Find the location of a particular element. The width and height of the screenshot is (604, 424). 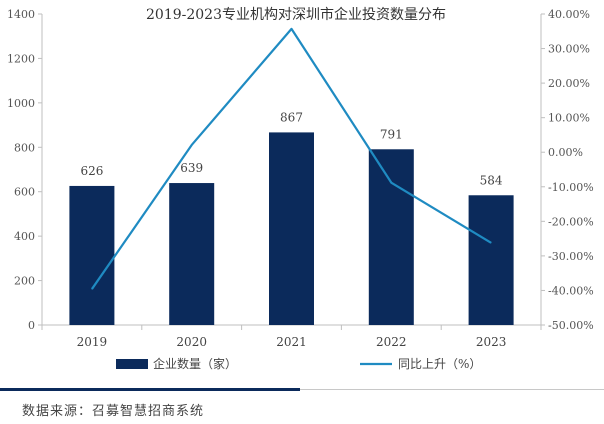

left-tick-label: 1400 is located at coordinates (21, 14).